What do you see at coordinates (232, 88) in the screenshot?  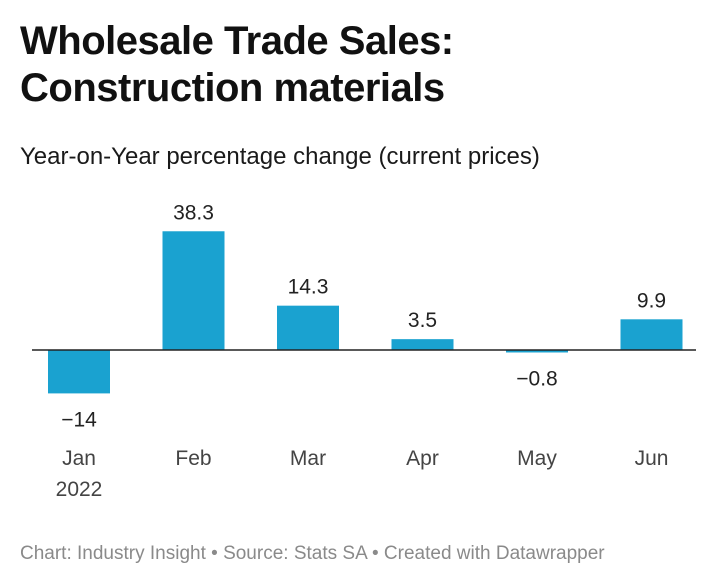 I see `chart-title-line-2: Construction materials` at bounding box center [232, 88].